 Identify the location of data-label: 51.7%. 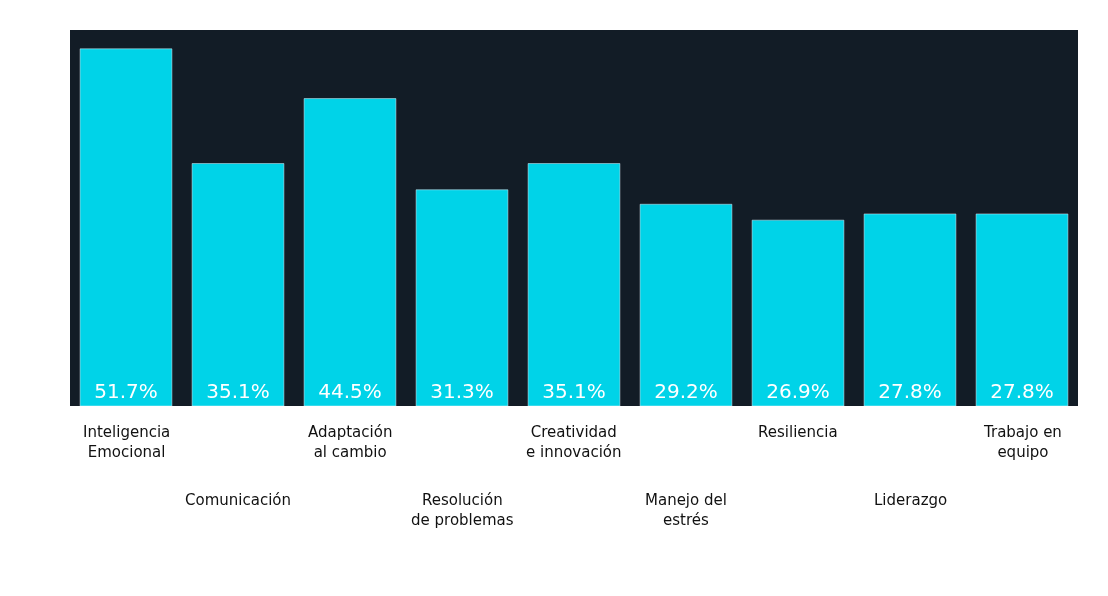
(126, 391).